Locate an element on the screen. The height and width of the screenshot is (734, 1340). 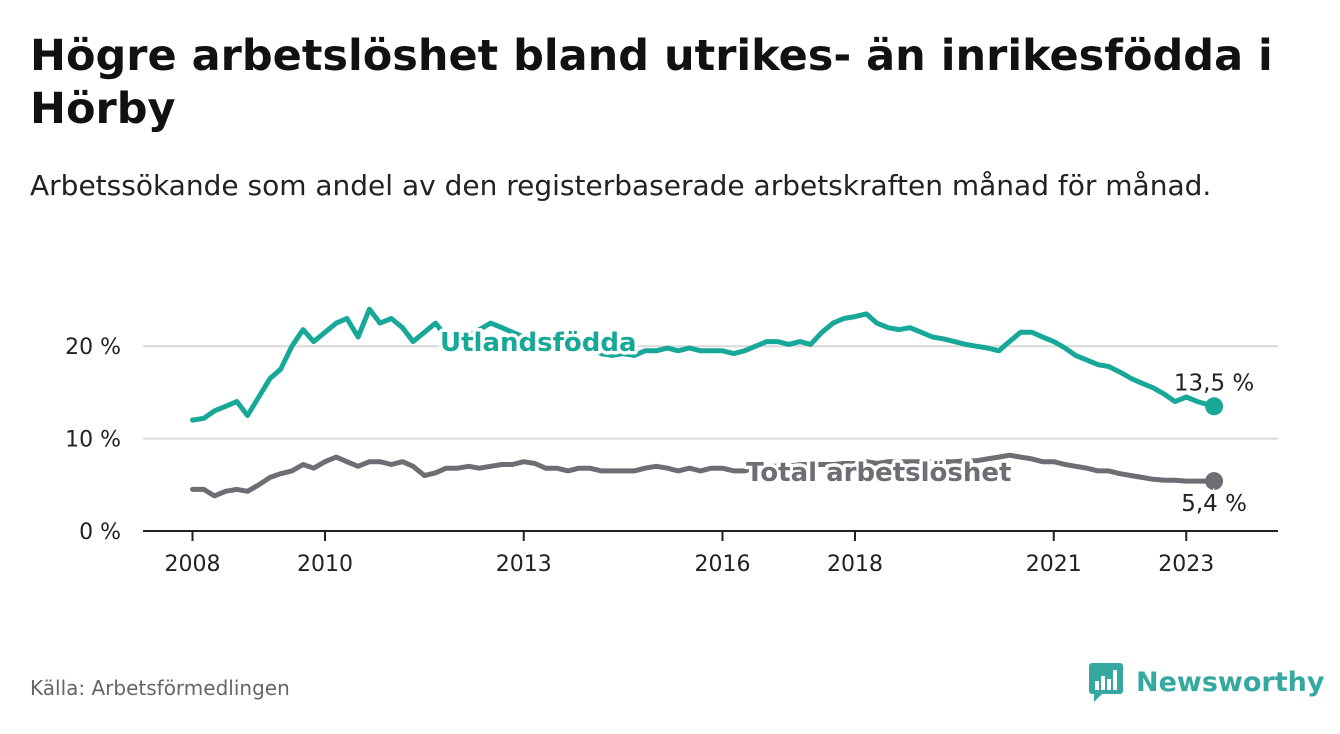
series-line-total is located at coordinates (703, 475).